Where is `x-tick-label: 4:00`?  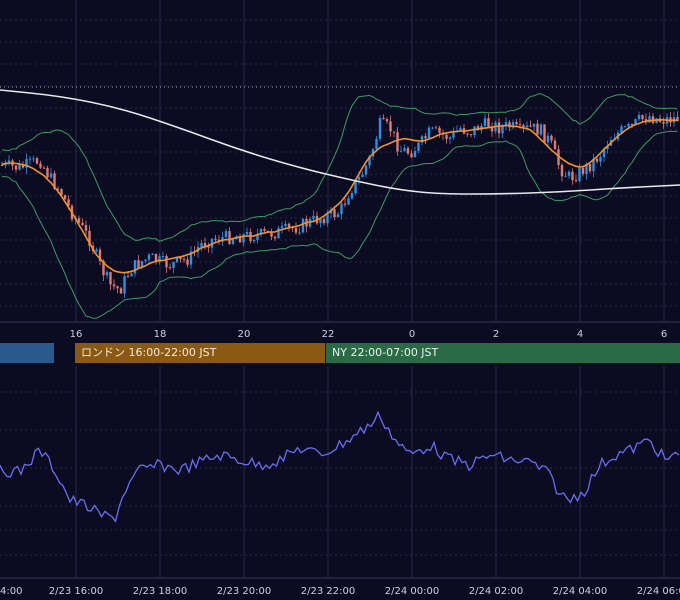 x-tick-label: 4:00 is located at coordinates (11, 591).